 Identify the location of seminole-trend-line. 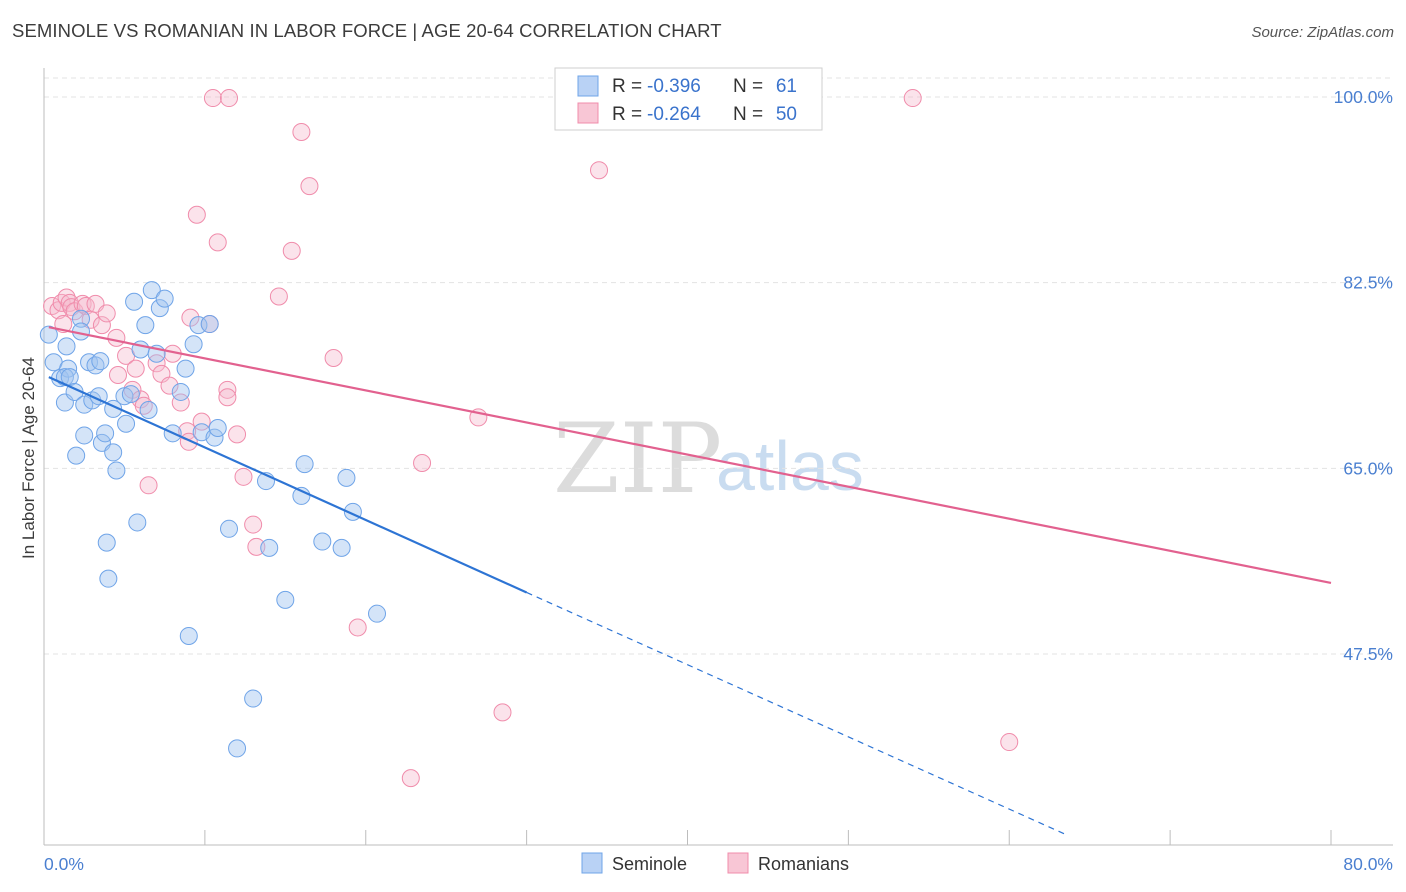
(288, 485).